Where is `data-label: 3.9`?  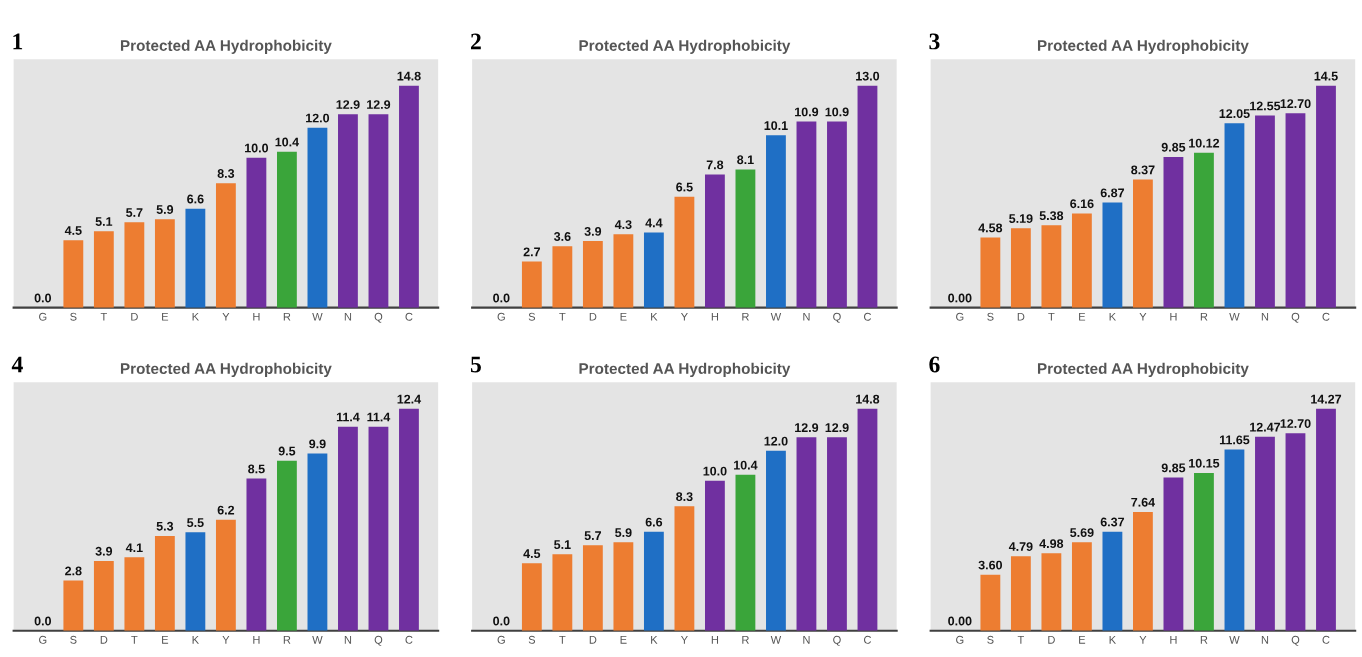
data-label: 3.9 is located at coordinates (104, 551).